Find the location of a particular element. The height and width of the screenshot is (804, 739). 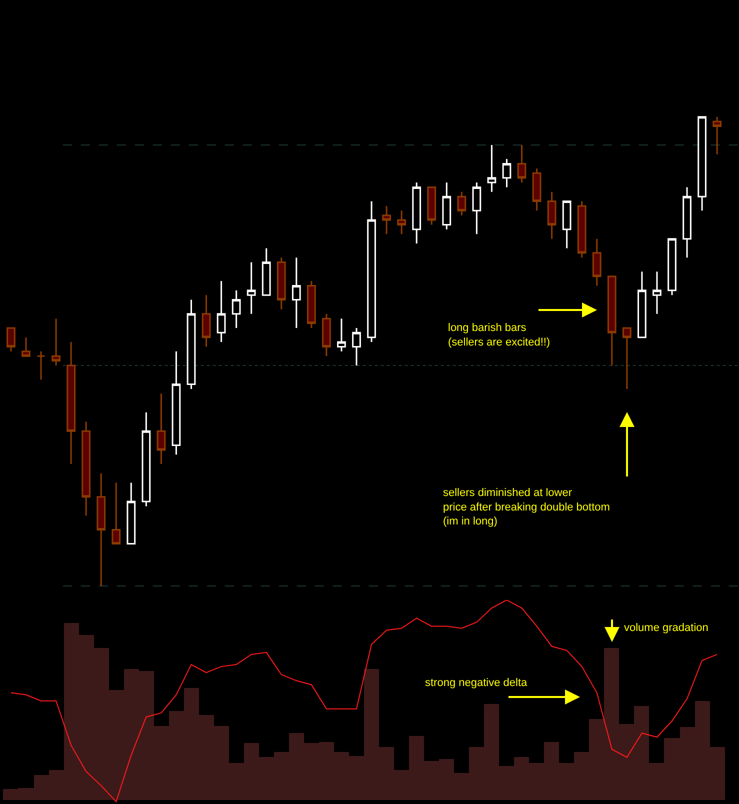

annotation: sellers diminished at lower price after breaking double bottom (im in long) is located at coordinates (526, 507).